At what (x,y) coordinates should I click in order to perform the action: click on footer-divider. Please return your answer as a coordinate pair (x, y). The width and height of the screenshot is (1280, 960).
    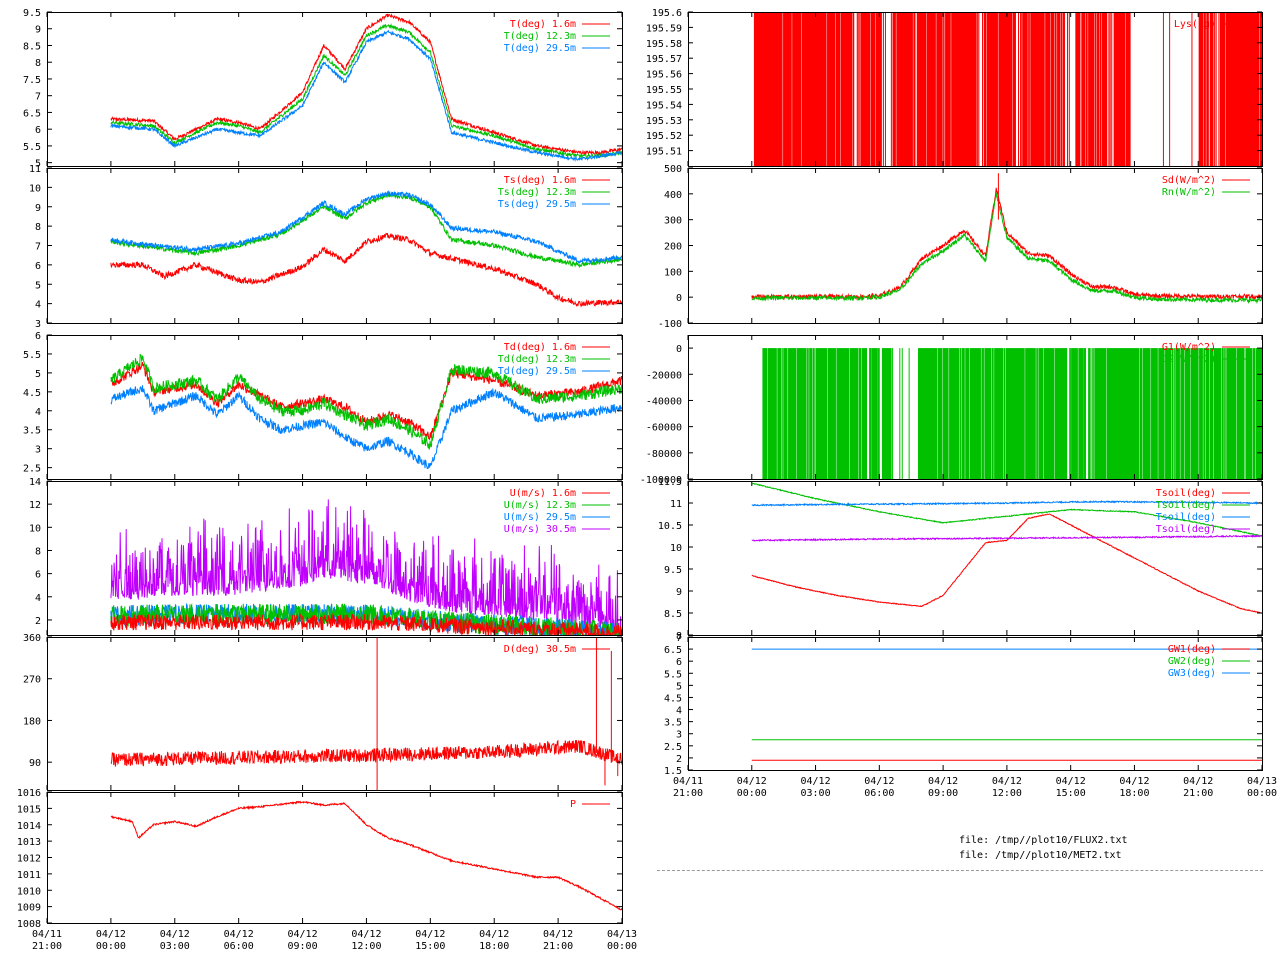
    Looking at the image, I should click on (960, 870).